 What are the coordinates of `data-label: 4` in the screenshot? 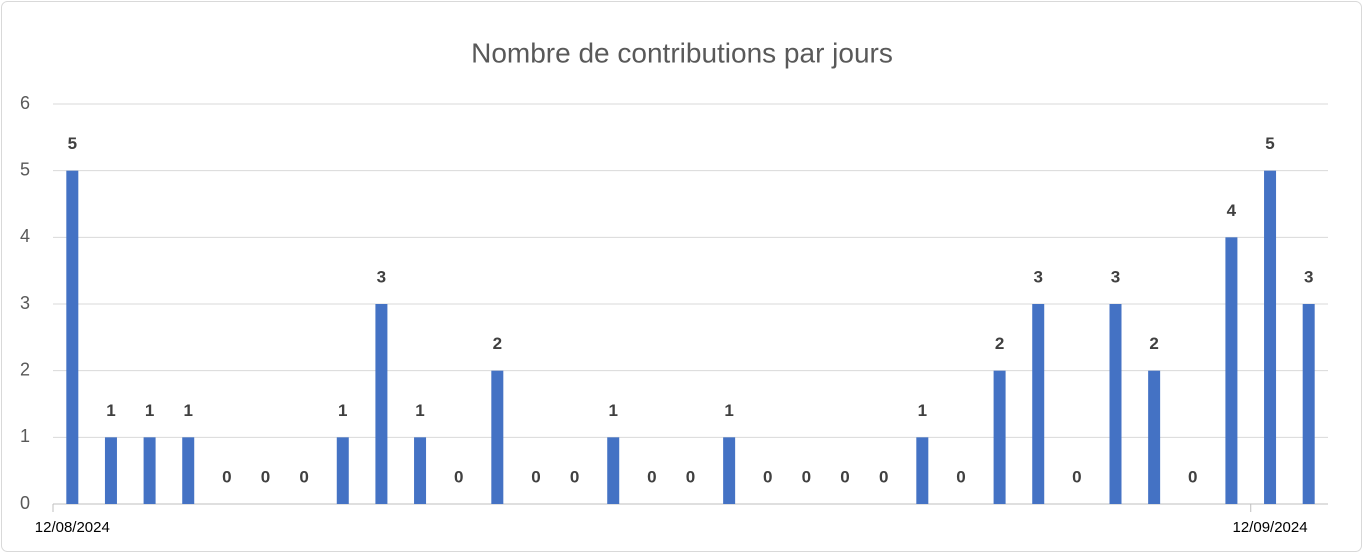 It's located at (1232, 210).